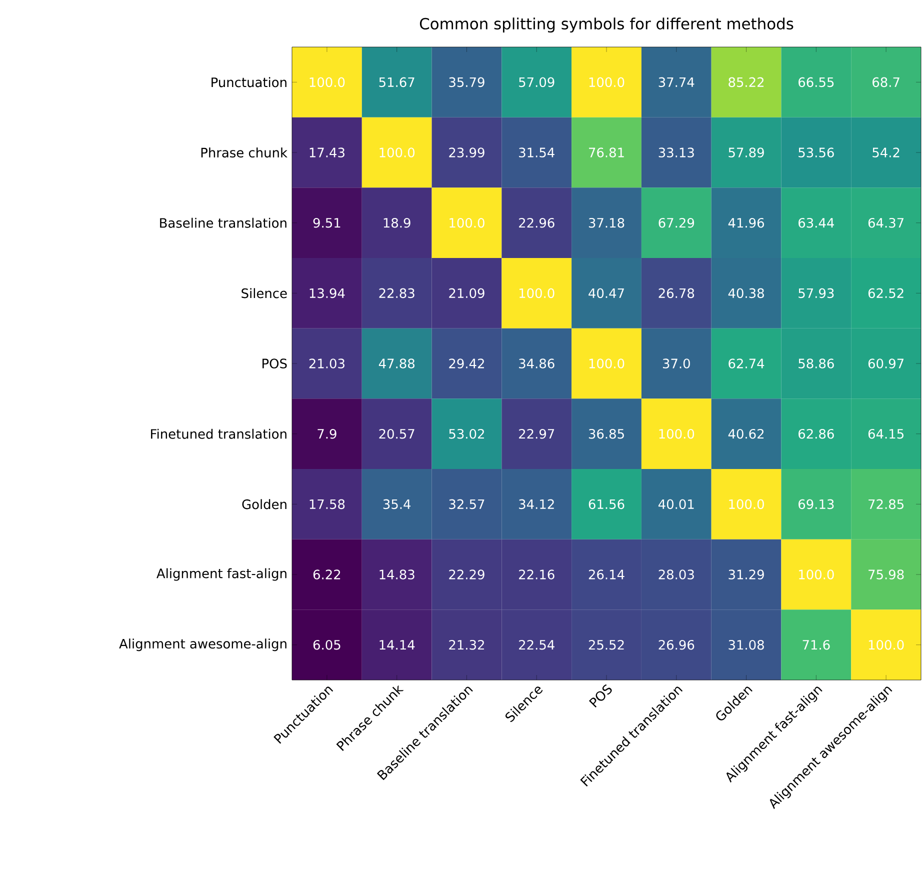  What do you see at coordinates (536, 363) in the screenshot?
I see `data-label: 34.86` at bounding box center [536, 363].